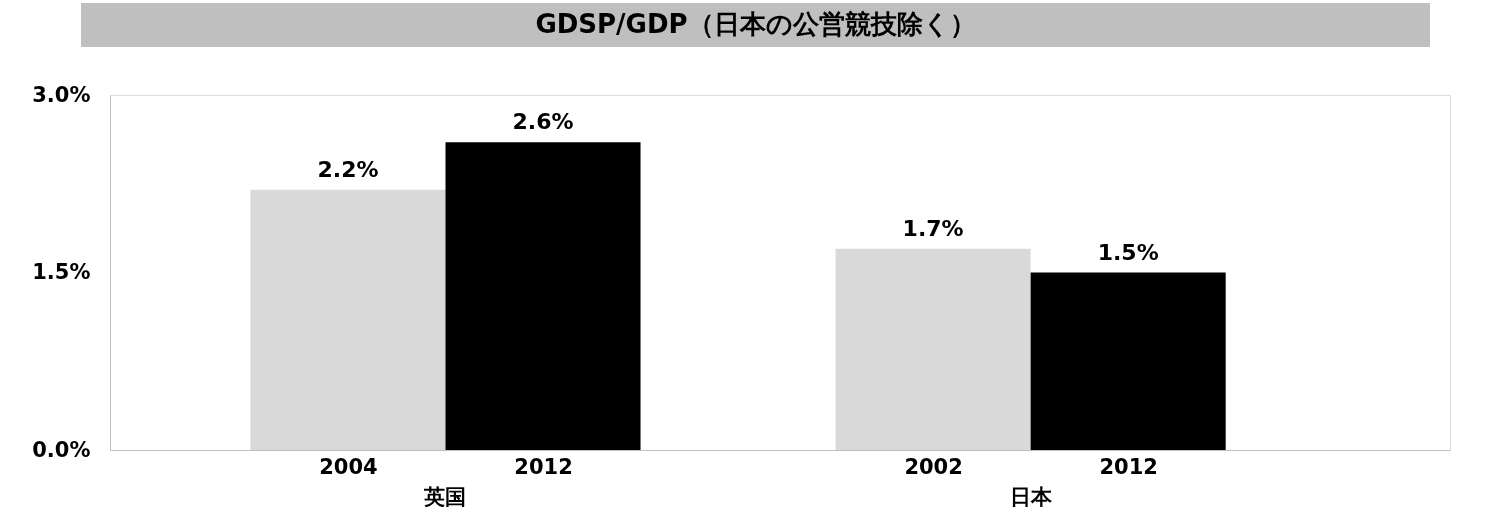 The height and width of the screenshot is (517, 1490). Describe the element at coordinates (755, 24) in the screenshot. I see `chart-title: GDSP/GDP（日本の公営競技除く）` at that location.